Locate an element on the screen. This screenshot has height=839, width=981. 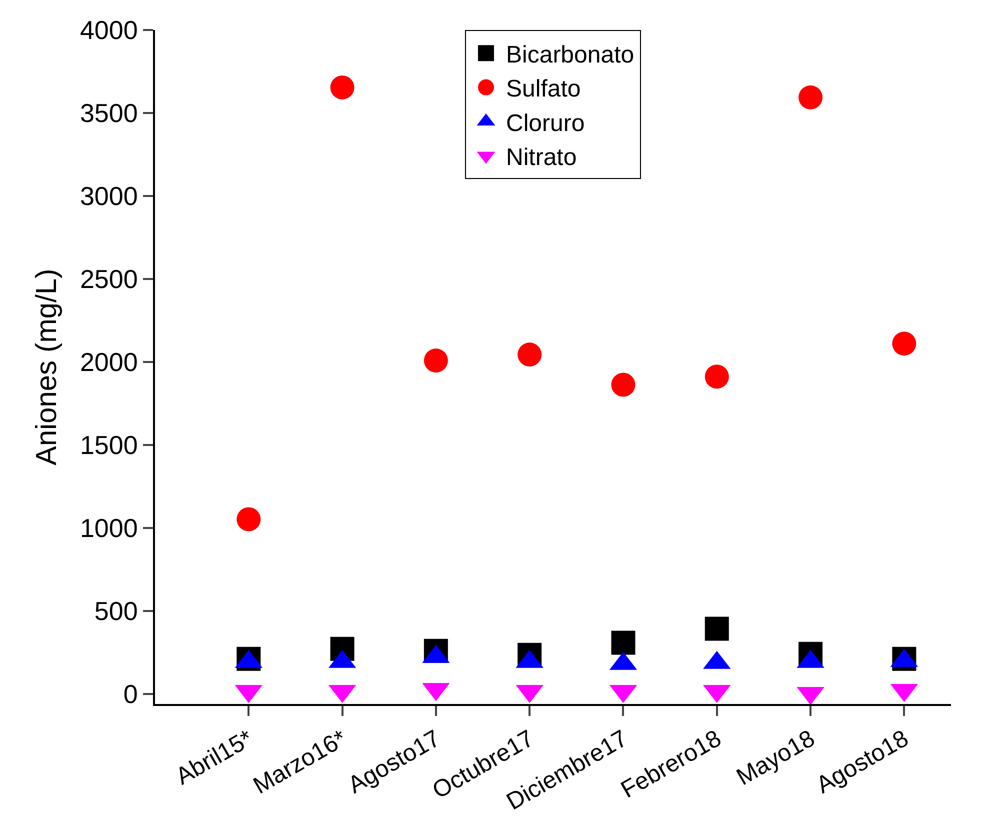
y-tick-label: 2500 is located at coordinates (109, 279).